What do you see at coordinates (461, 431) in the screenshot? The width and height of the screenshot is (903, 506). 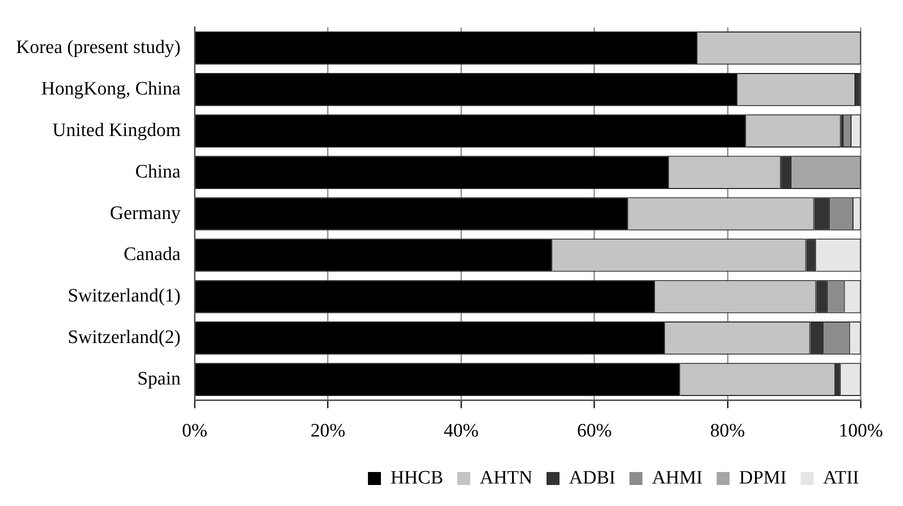 I see `x-tick-label: 40%` at bounding box center [461, 431].